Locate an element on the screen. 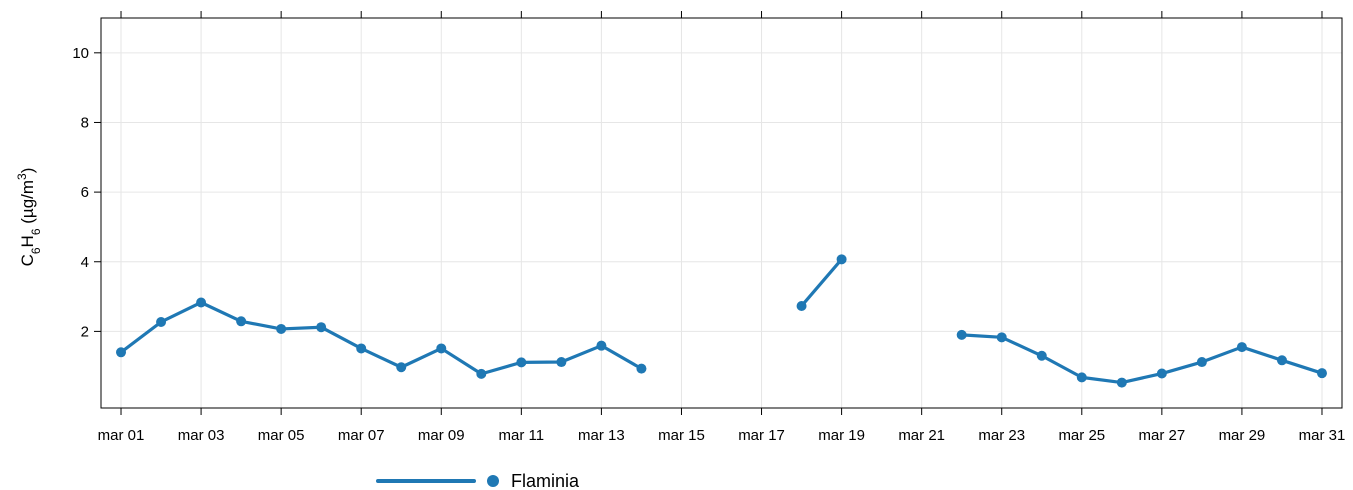  x-tick-label: mar 09 is located at coordinates (441, 435).